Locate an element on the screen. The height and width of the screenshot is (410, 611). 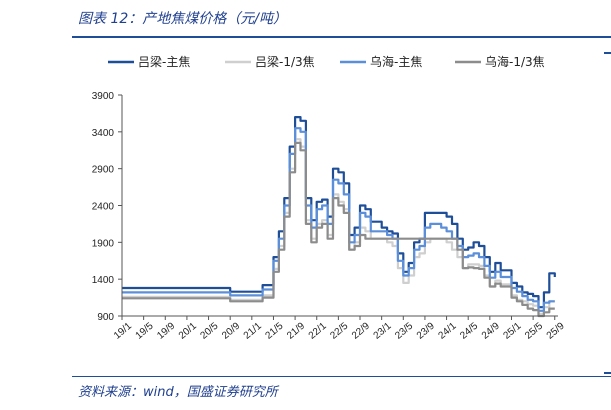
x-tick-label: 22/1 is located at coordinates (318, 330).